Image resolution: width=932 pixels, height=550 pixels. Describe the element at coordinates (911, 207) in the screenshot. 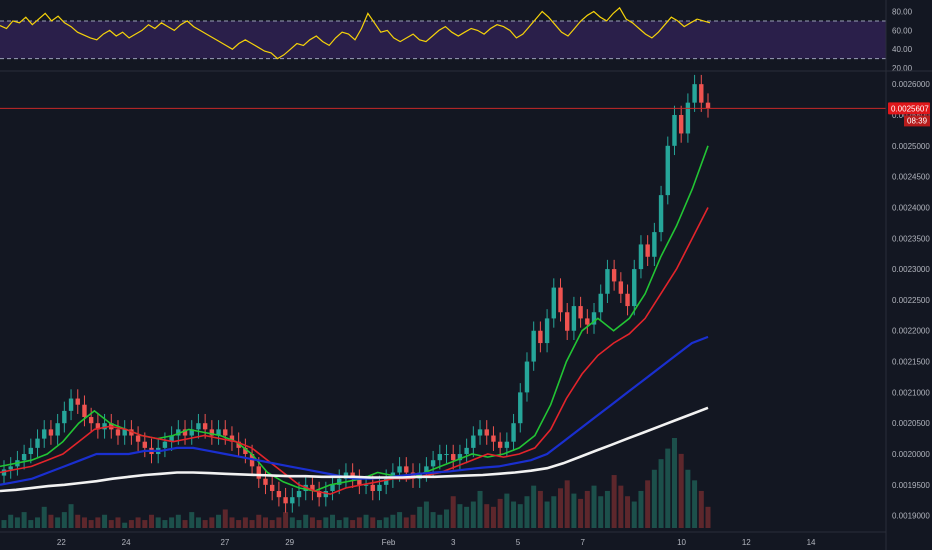

I see `price-tick-label: 0.0024000` at that location.